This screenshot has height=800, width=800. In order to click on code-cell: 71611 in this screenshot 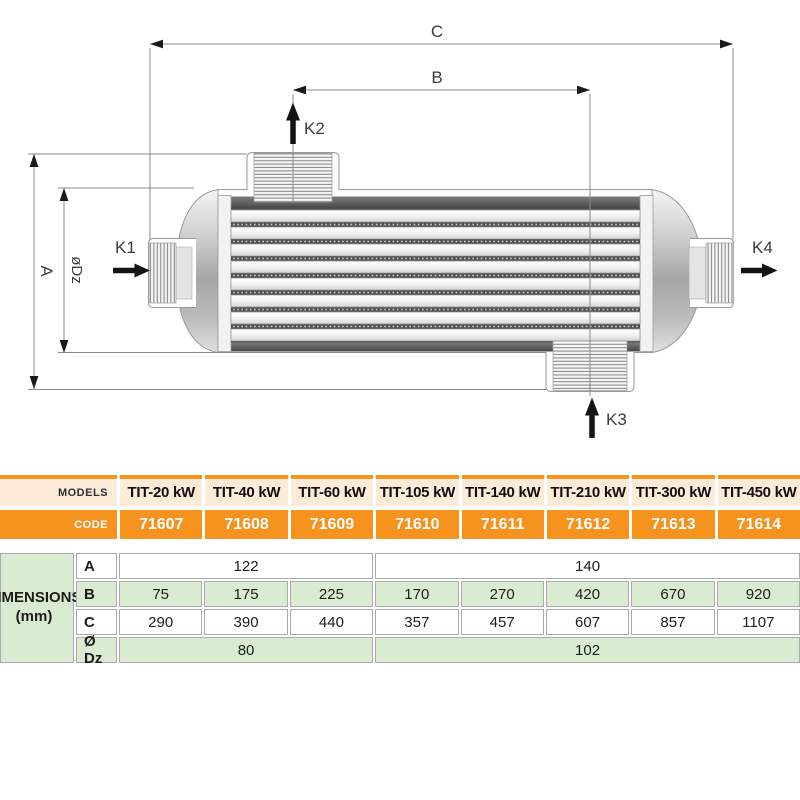, I will do `click(502, 524)`.